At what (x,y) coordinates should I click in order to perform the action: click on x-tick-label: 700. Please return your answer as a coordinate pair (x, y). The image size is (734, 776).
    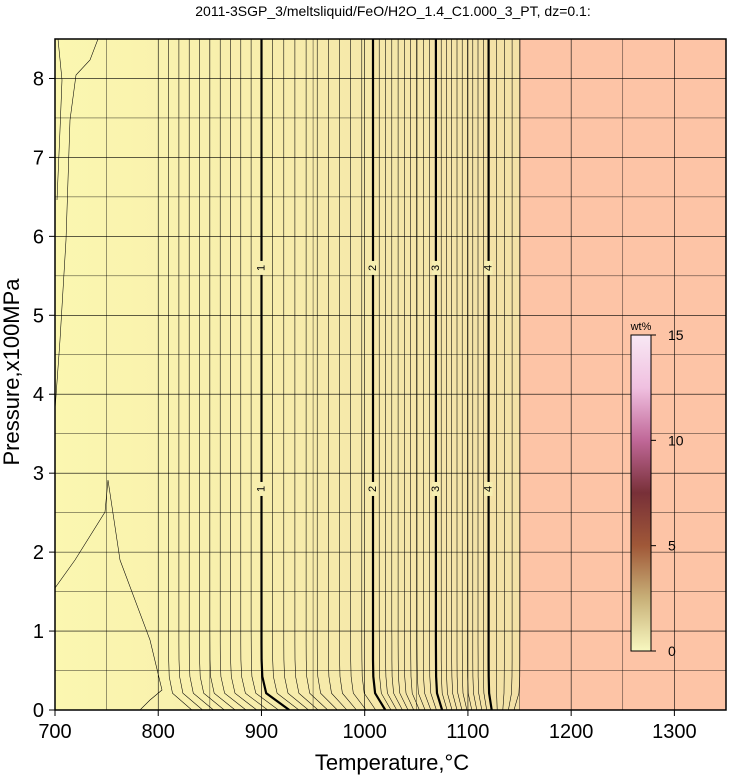
    Looking at the image, I should click on (54, 732).